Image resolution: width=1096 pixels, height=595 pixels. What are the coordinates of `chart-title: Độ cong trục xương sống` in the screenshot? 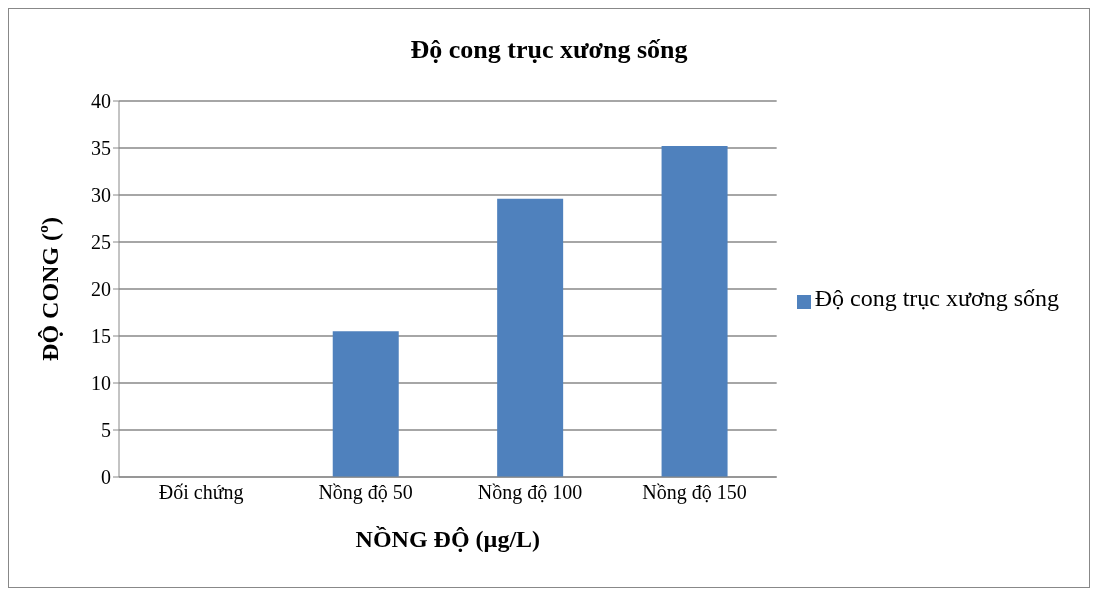 It's located at (549, 50).